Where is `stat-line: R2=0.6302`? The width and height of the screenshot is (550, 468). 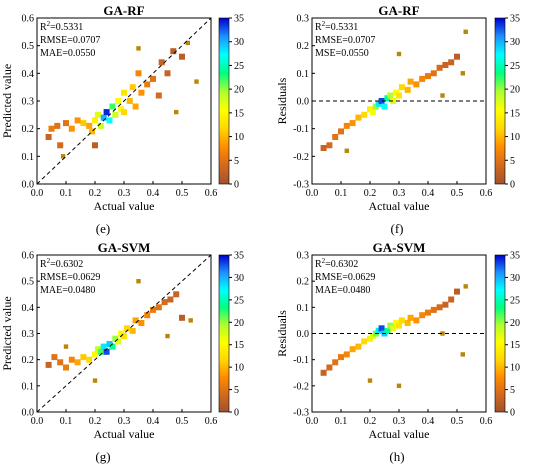
stat-line: R2=0.6302 is located at coordinates (61, 263).